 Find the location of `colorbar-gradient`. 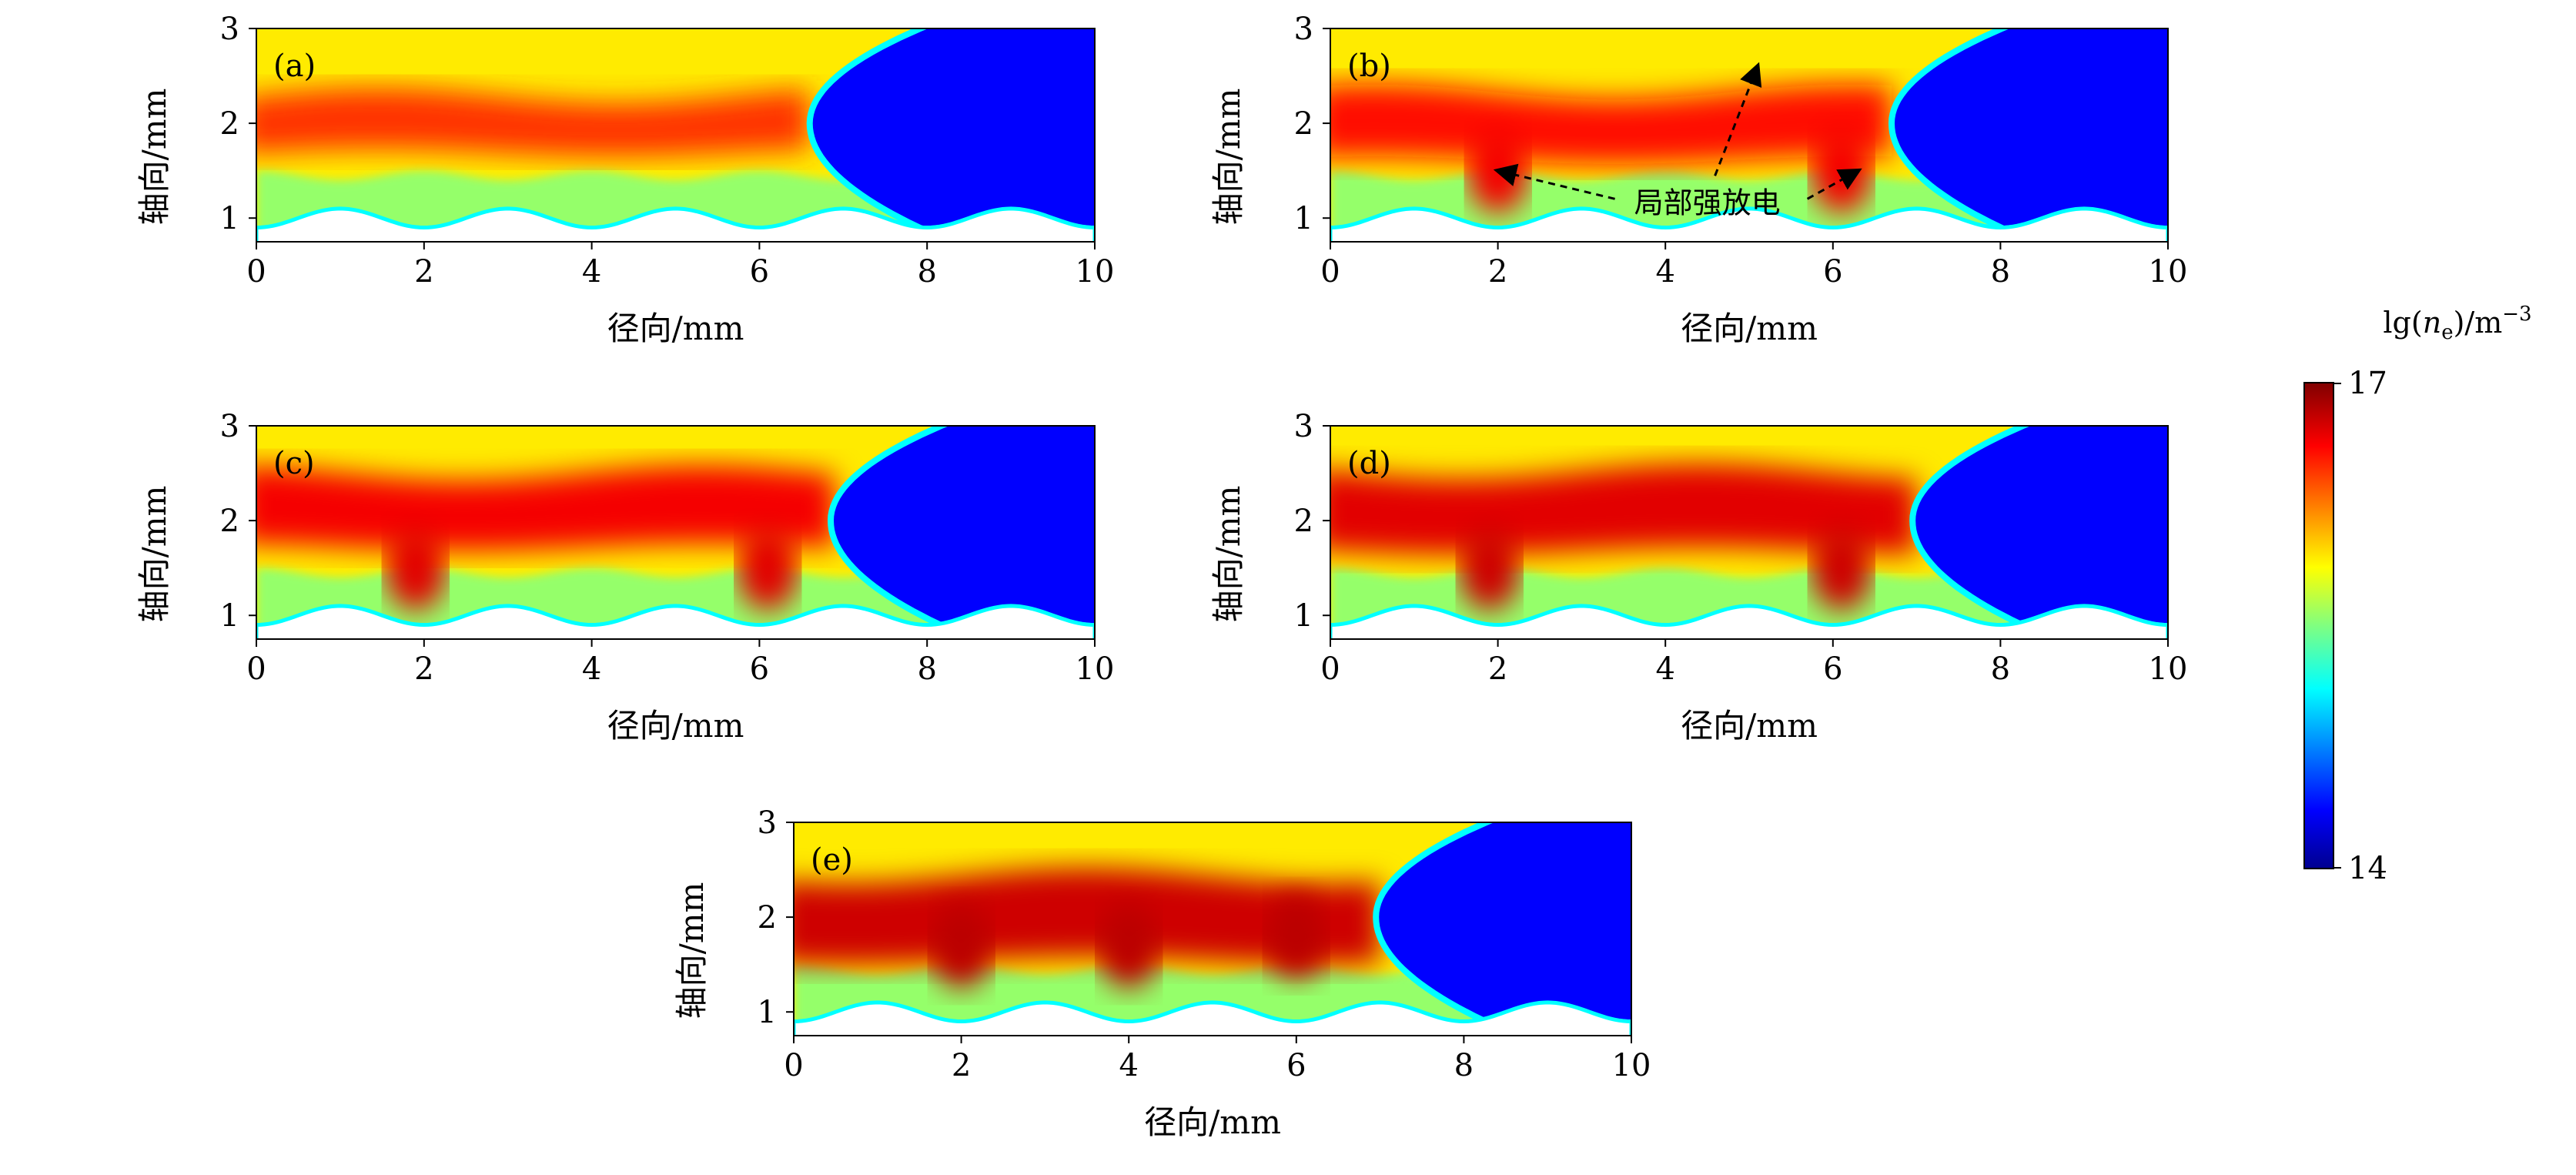

colorbar-gradient is located at coordinates (2318, 625).